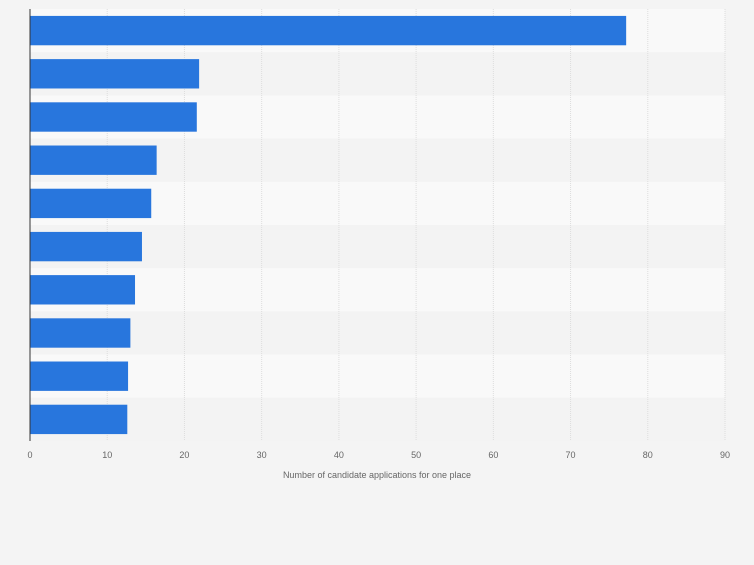 This screenshot has width=754, height=565. Describe the element at coordinates (262, 455) in the screenshot. I see `x-tick-label: 30` at that location.